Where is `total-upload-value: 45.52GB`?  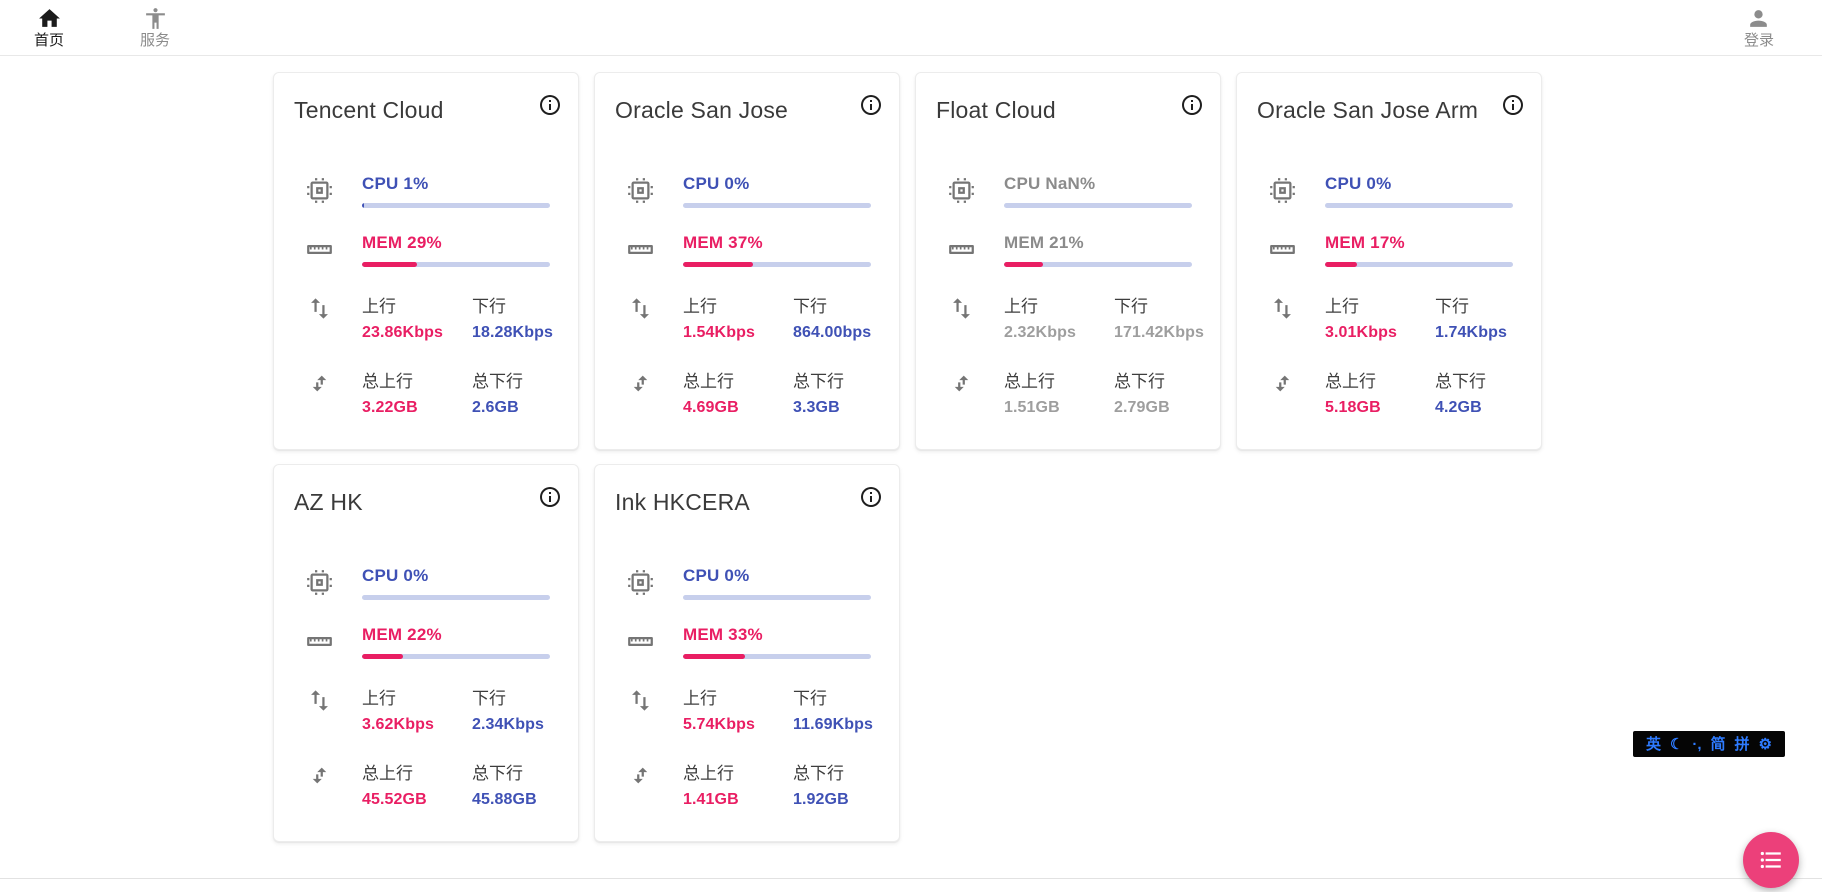
total-upload-value: 45.52GB is located at coordinates (394, 799).